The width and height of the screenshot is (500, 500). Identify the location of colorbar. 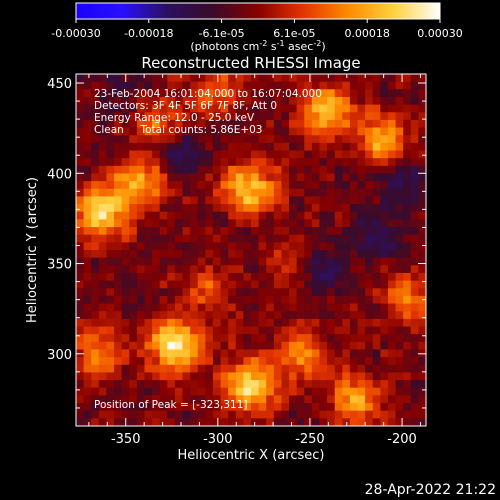
(258, 11).